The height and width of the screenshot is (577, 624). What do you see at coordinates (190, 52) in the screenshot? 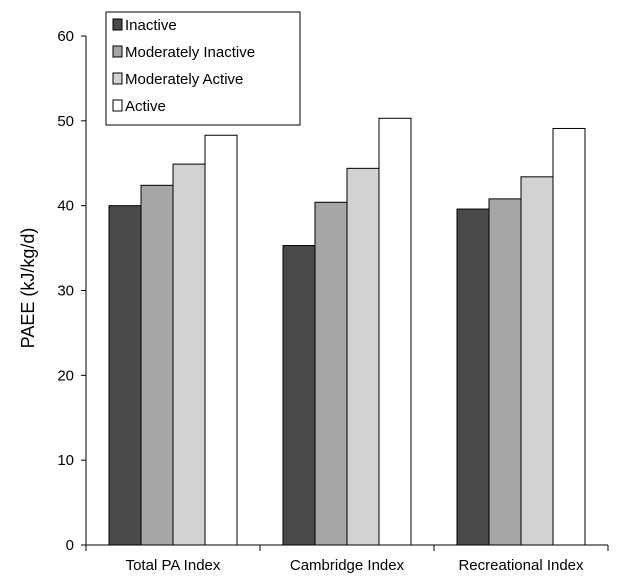
I see `legend-label: Moderately Inactive` at bounding box center [190, 52].